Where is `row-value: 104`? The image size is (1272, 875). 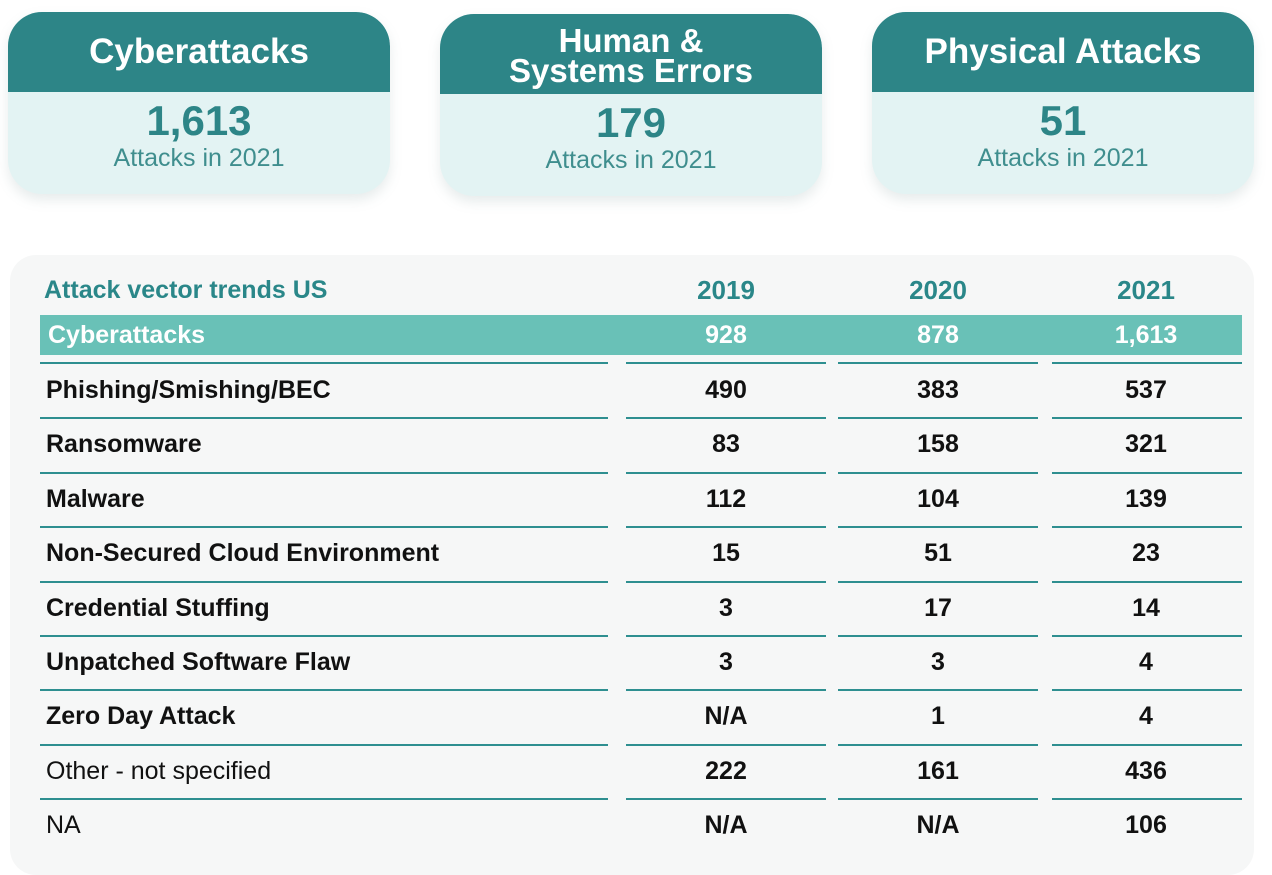
row-value: 104 is located at coordinates (938, 498).